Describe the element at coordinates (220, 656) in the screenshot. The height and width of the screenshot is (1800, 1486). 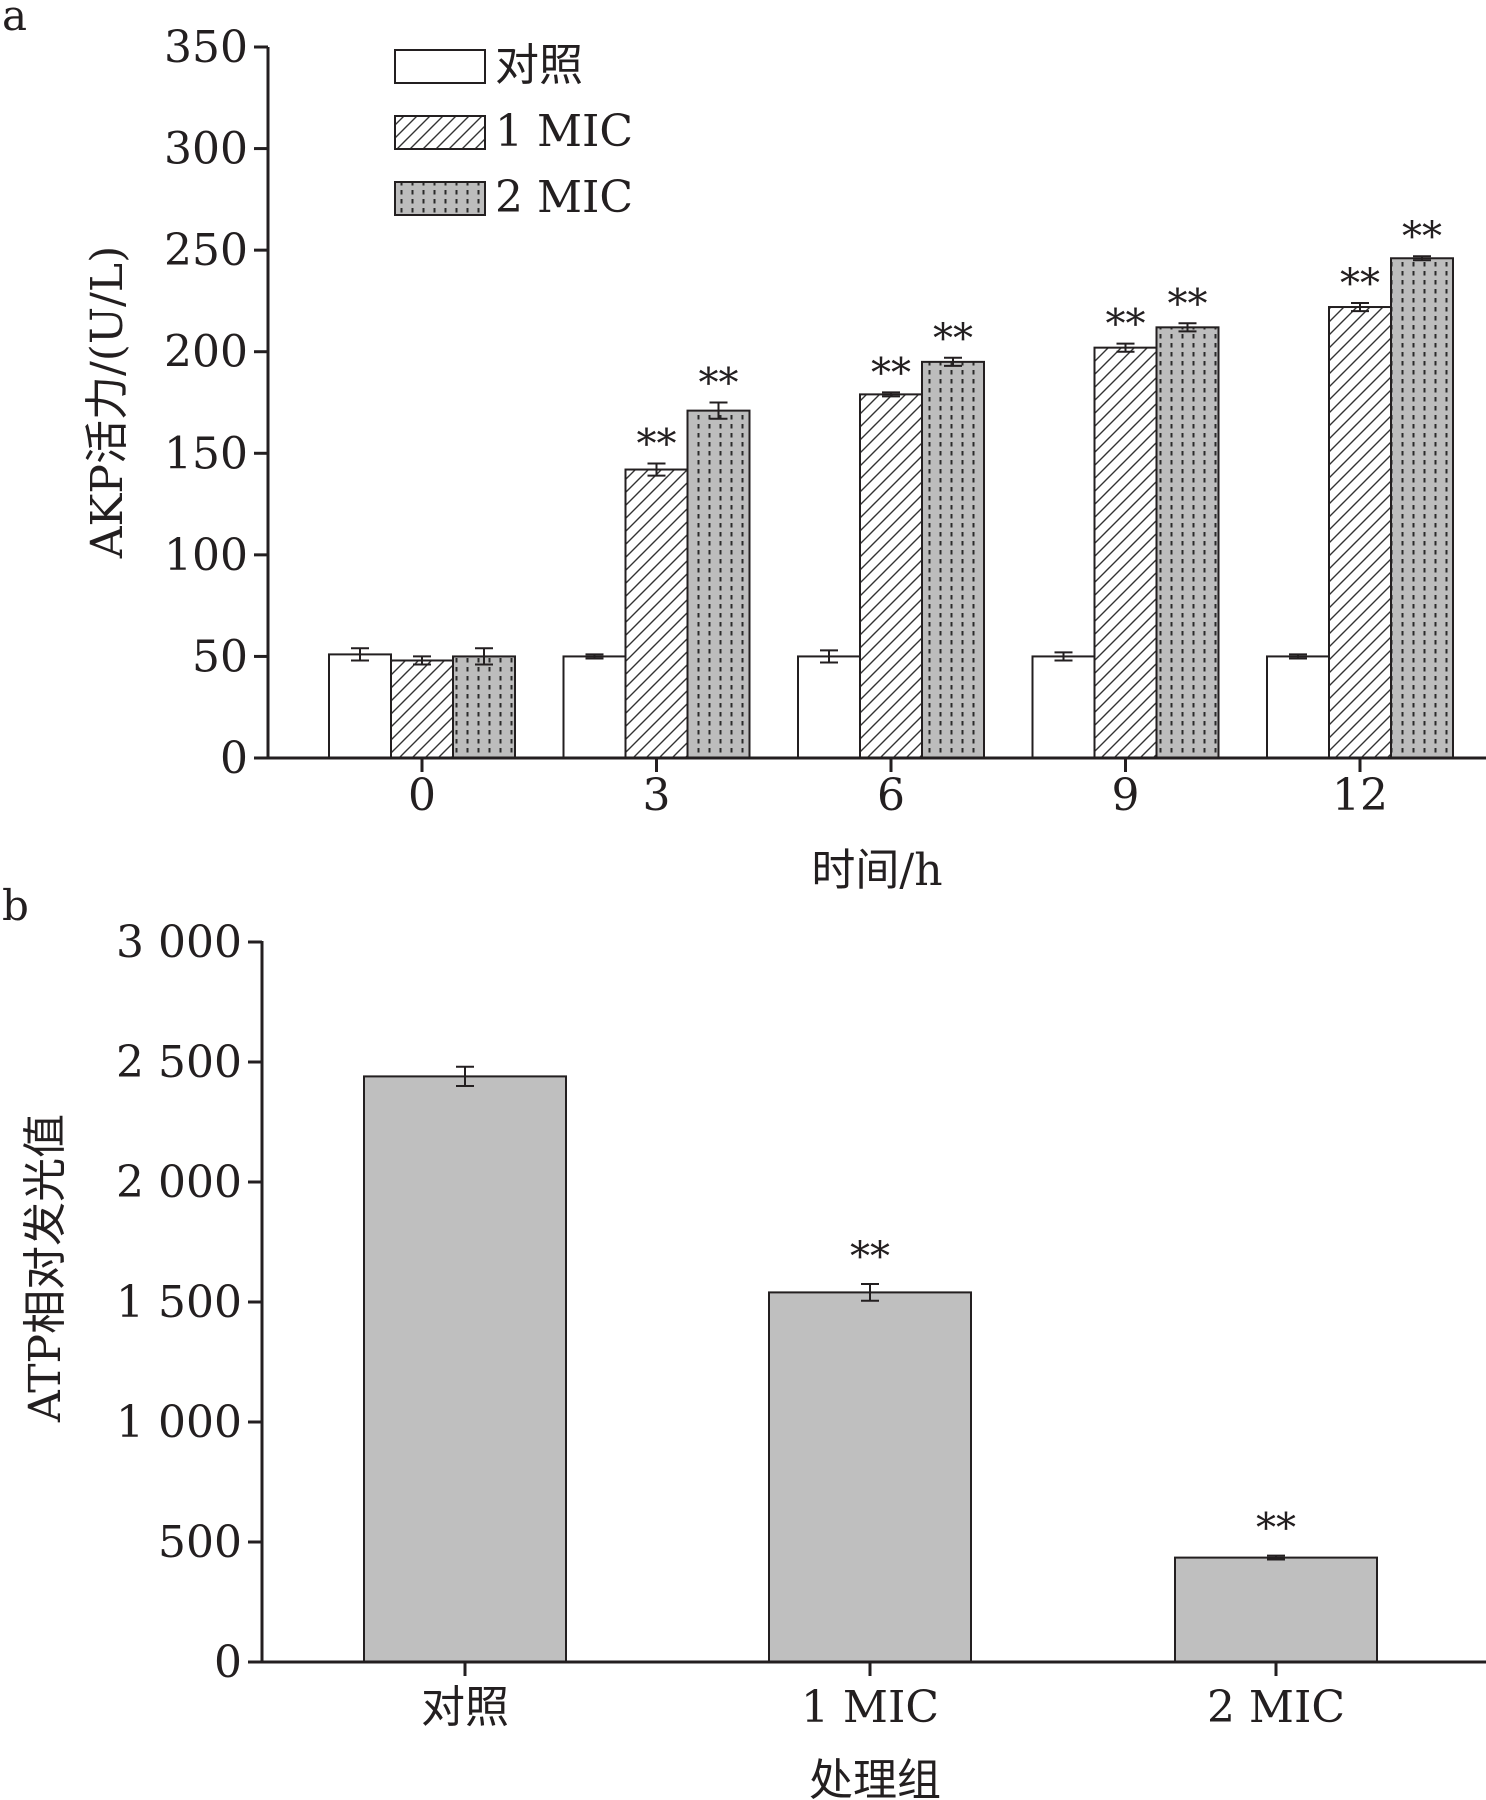
I see `panel-a-y-tick-label: 50` at that location.